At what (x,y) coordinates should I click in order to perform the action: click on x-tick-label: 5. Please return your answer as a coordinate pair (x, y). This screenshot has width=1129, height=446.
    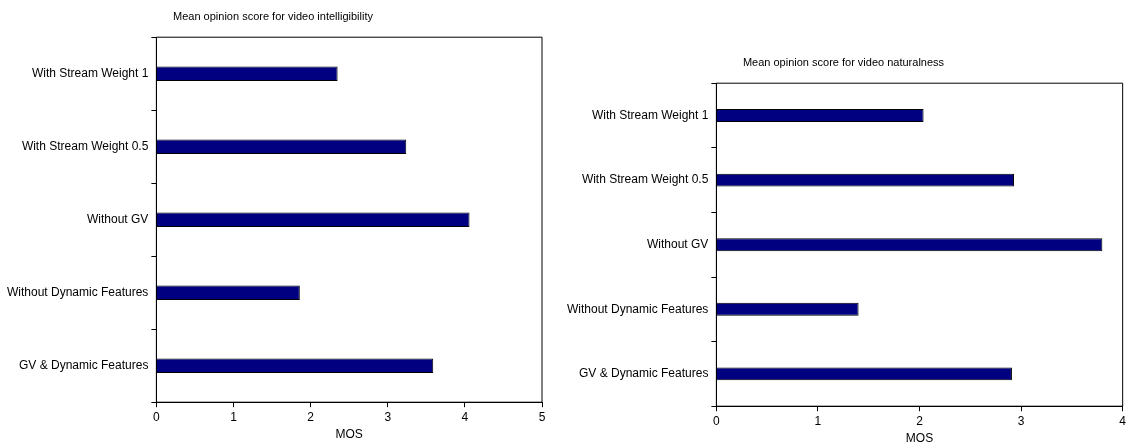
    Looking at the image, I should click on (542, 416).